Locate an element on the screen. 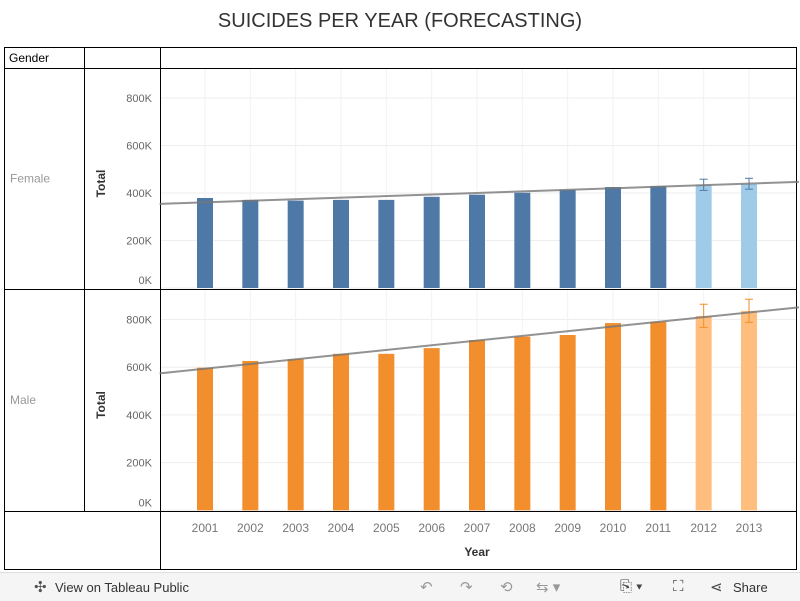 The image size is (800, 601). bar-male-2007 is located at coordinates (477, 425).